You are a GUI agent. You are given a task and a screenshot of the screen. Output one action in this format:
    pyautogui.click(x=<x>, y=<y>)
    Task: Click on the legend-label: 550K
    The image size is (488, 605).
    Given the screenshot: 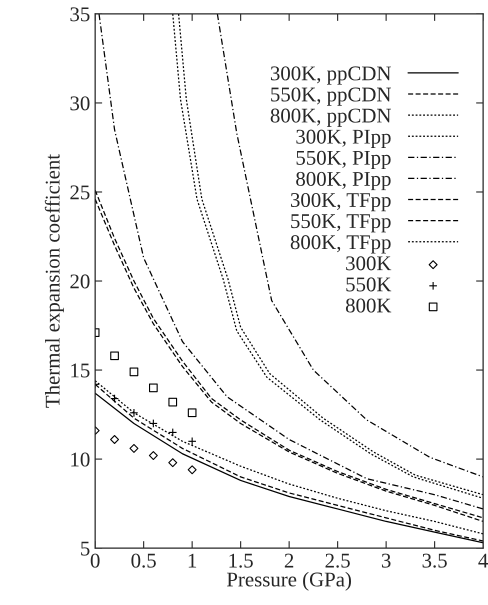 What is the action you would take?
    pyautogui.click(x=369, y=284)
    